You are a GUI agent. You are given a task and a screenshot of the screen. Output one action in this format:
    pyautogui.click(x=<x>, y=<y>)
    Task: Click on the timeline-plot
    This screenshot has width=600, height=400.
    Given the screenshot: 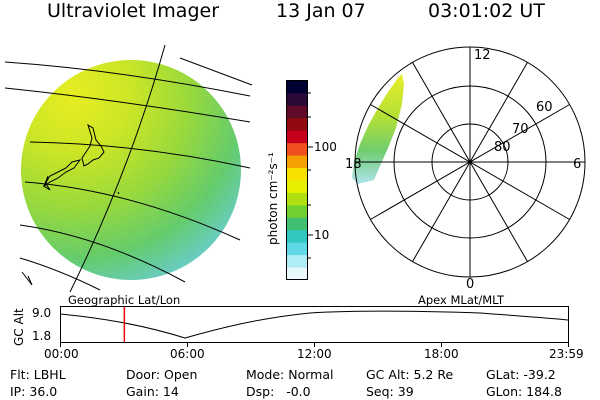 What is the action you would take?
    pyautogui.click(x=314, y=326)
    